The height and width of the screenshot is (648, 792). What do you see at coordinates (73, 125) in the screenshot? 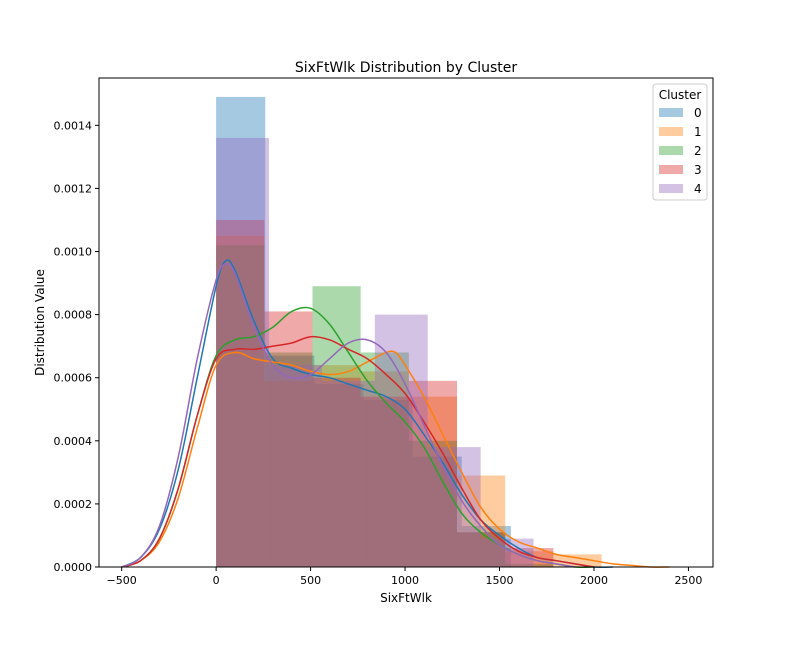
I see `y-tick-label: 0.0014` at bounding box center [73, 125].